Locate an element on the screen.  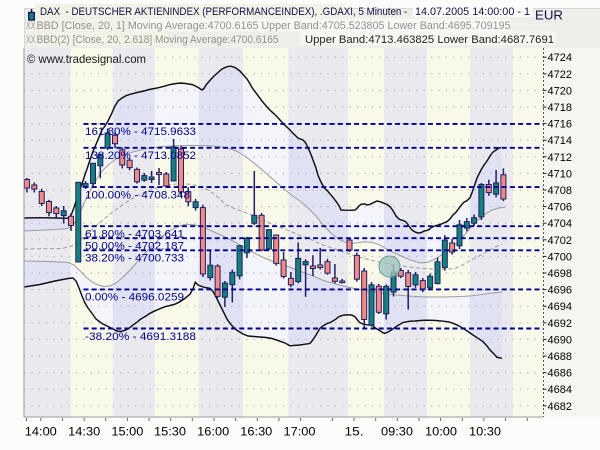
svg-text: 4718 is located at coordinates (560, 108).